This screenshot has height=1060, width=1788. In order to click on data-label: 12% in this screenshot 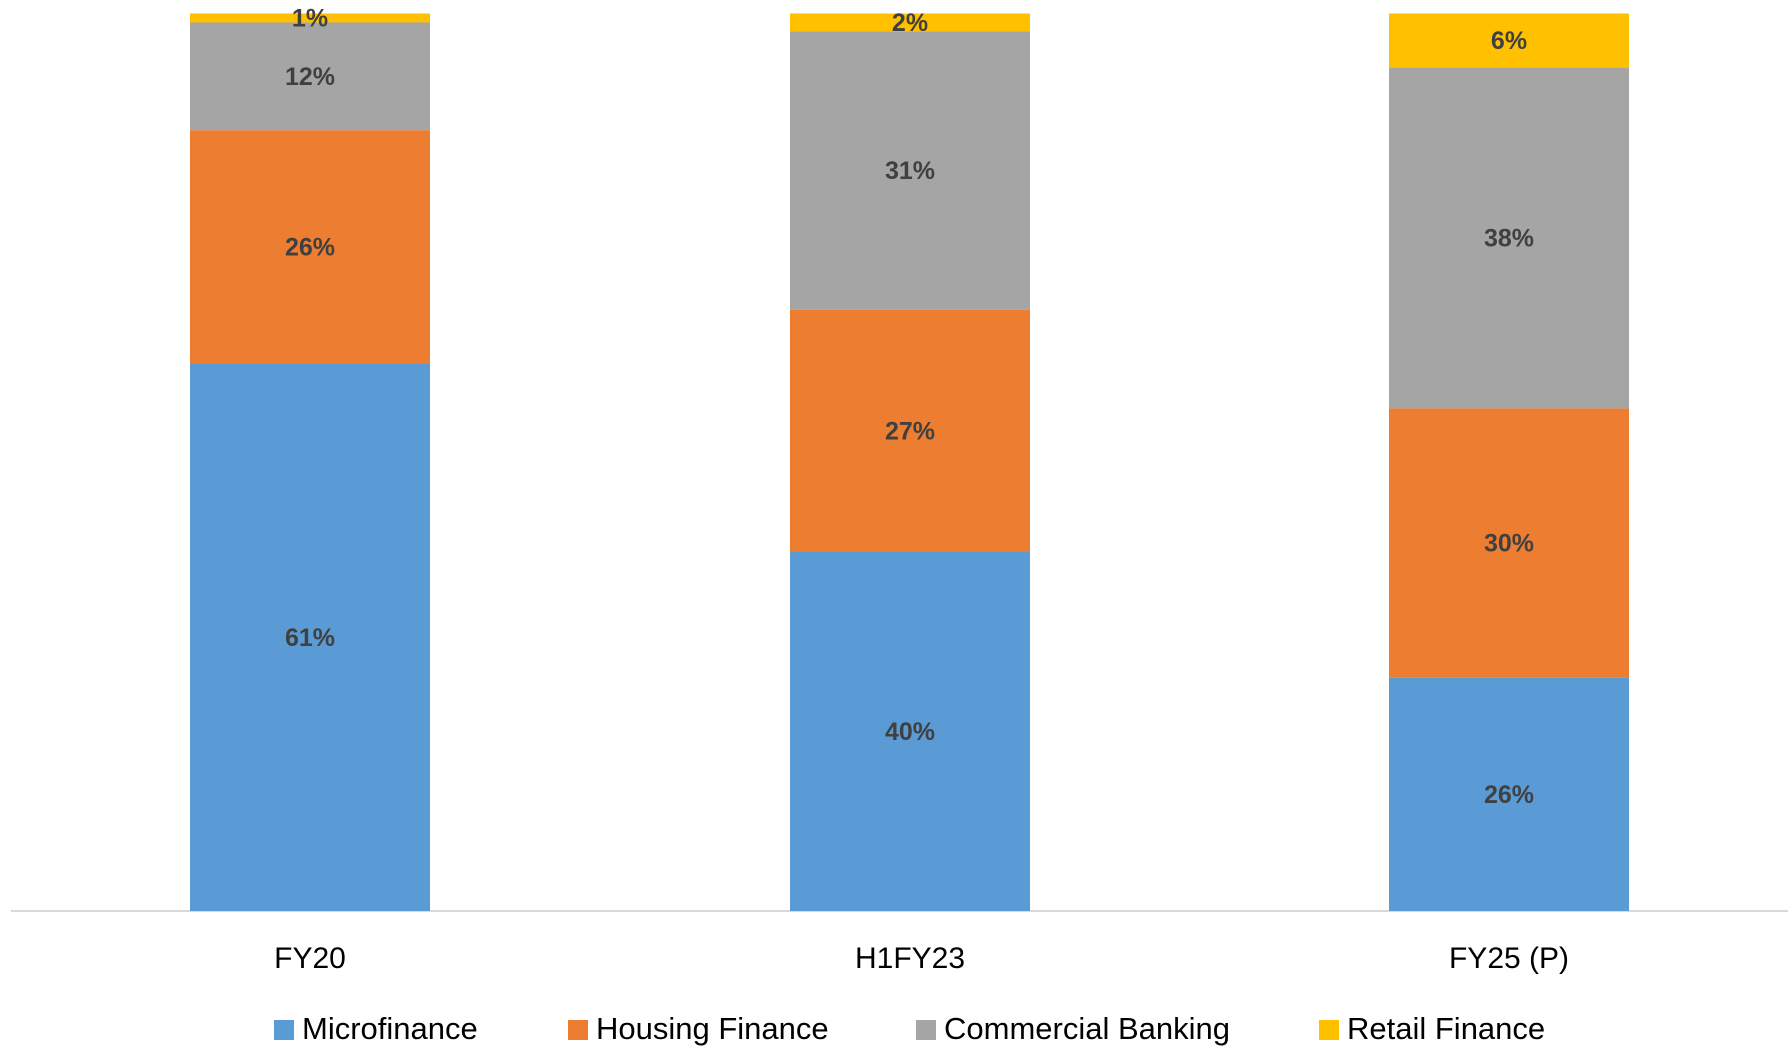, I will do `click(310, 77)`.